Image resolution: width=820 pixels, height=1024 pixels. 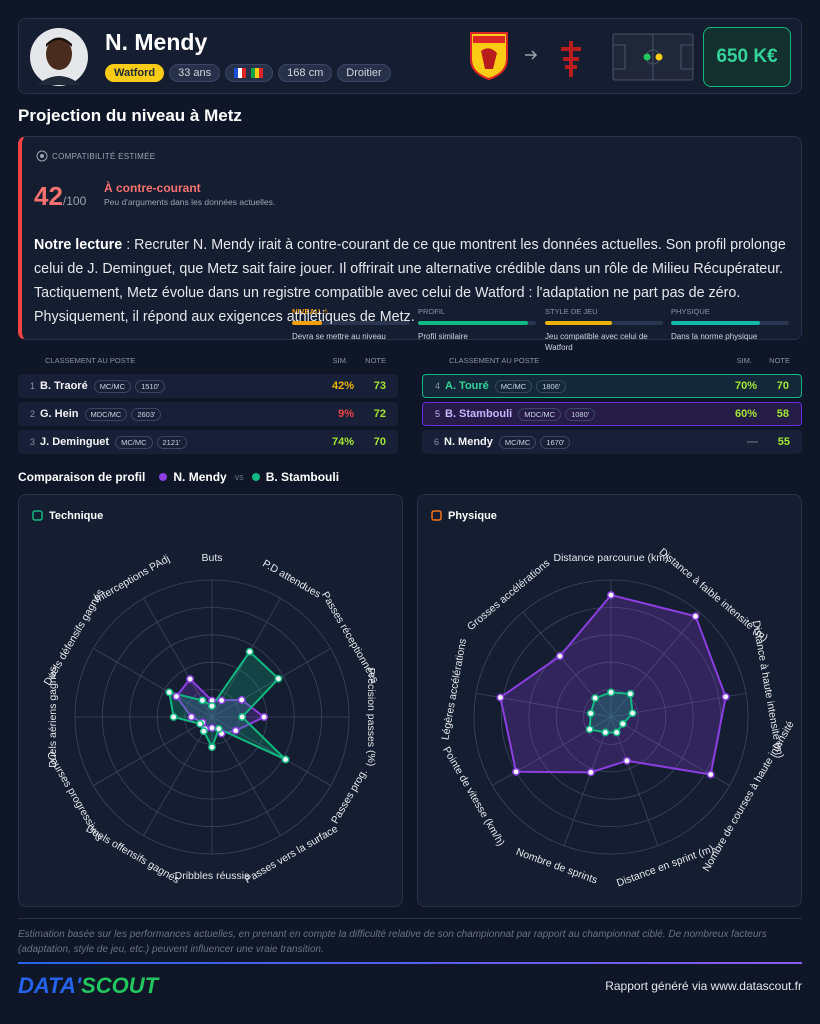 I want to click on criterion-label: PROFIL, so click(x=432, y=311).